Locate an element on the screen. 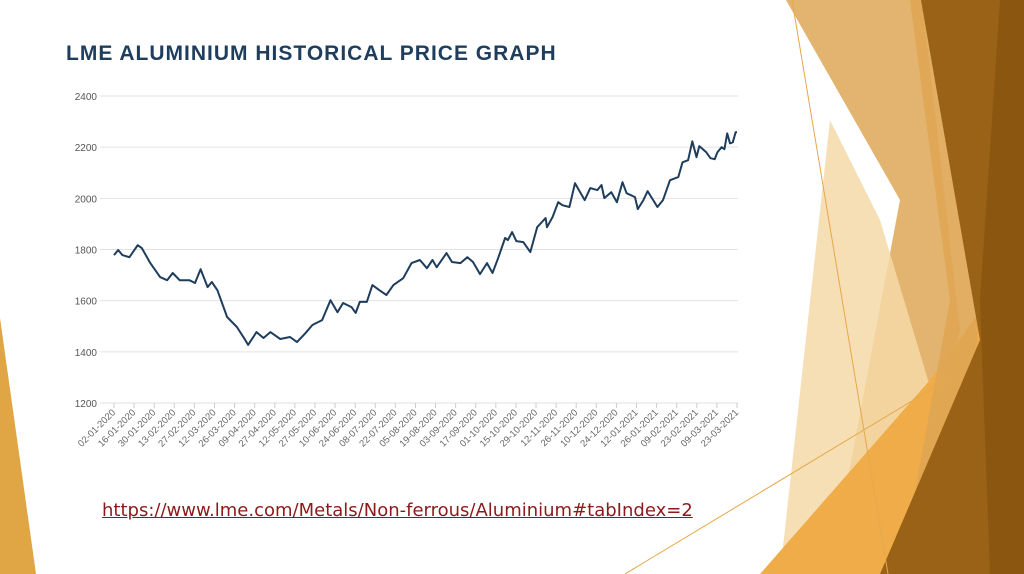  left-accent-triangle is located at coordinates (18, 446).